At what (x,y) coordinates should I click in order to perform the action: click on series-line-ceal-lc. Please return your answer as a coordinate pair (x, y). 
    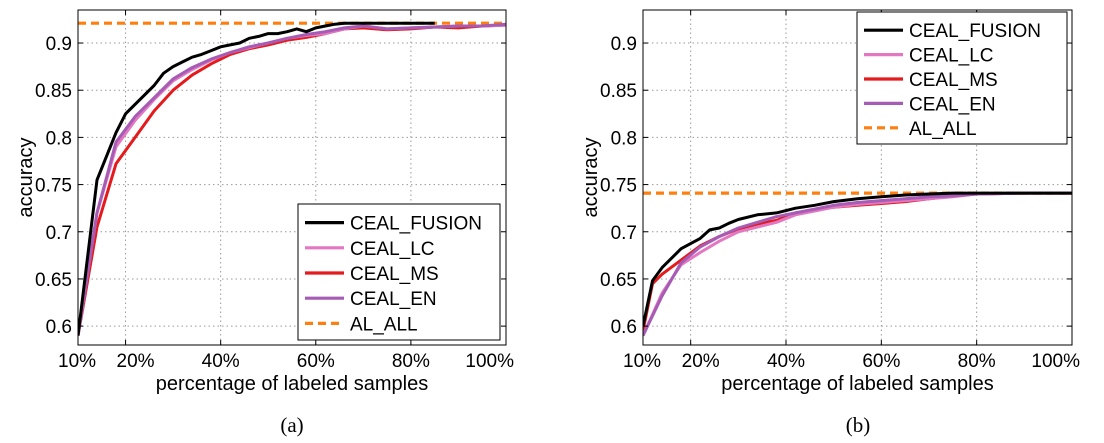
    Looking at the image, I should click on (857, 264).